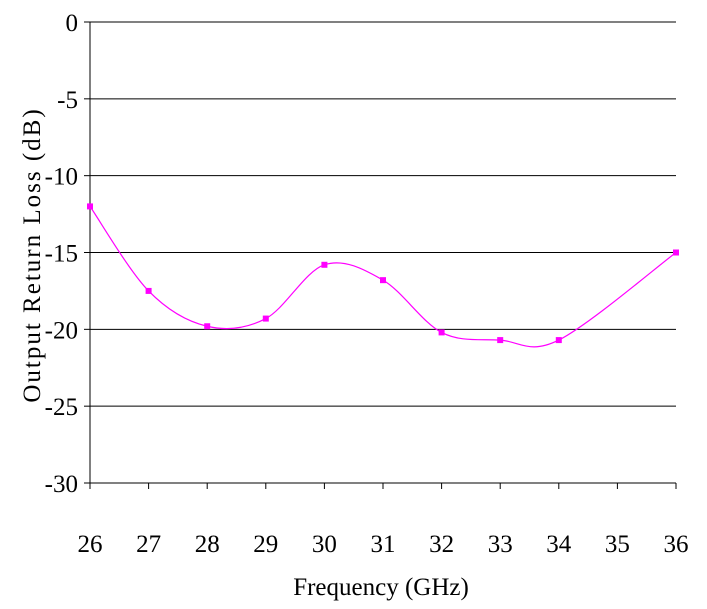 The width and height of the screenshot is (707, 609). What do you see at coordinates (32, 254) in the screenshot?
I see `y-axis-title: Output Return Loss (dB)` at bounding box center [32, 254].